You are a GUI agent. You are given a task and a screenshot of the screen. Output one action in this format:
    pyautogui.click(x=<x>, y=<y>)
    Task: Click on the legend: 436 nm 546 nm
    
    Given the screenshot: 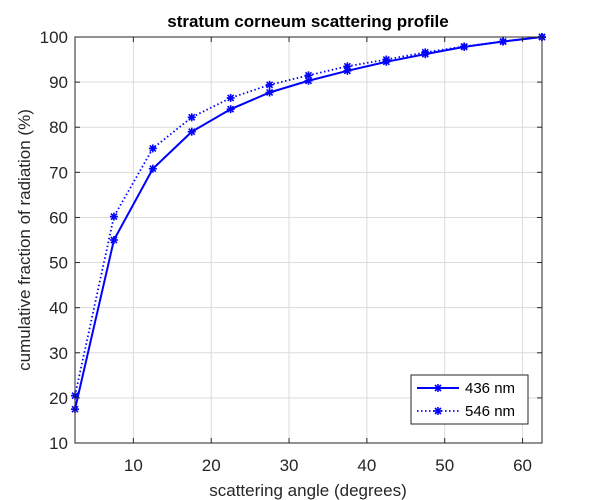 What is the action you would take?
    pyautogui.click(x=469, y=399)
    